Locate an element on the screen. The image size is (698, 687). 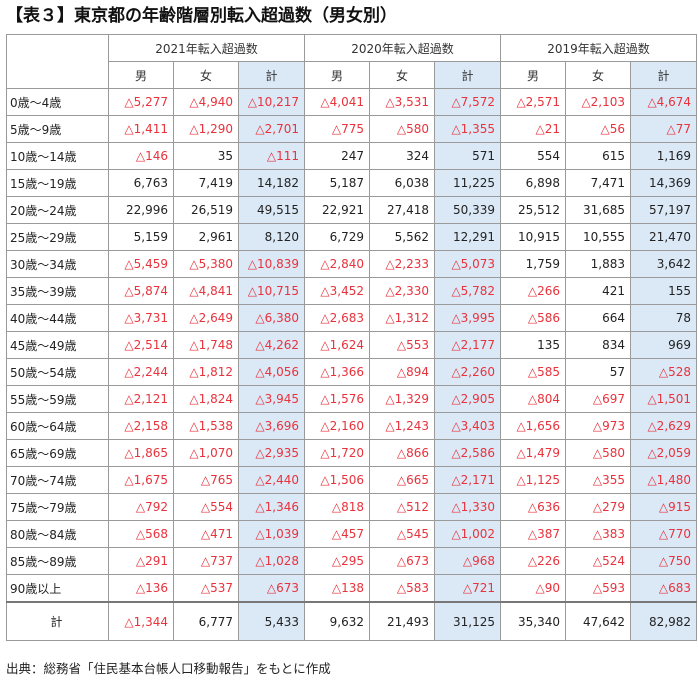
year-header-2019: 2019年転入超過数 is located at coordinates (599, 48).